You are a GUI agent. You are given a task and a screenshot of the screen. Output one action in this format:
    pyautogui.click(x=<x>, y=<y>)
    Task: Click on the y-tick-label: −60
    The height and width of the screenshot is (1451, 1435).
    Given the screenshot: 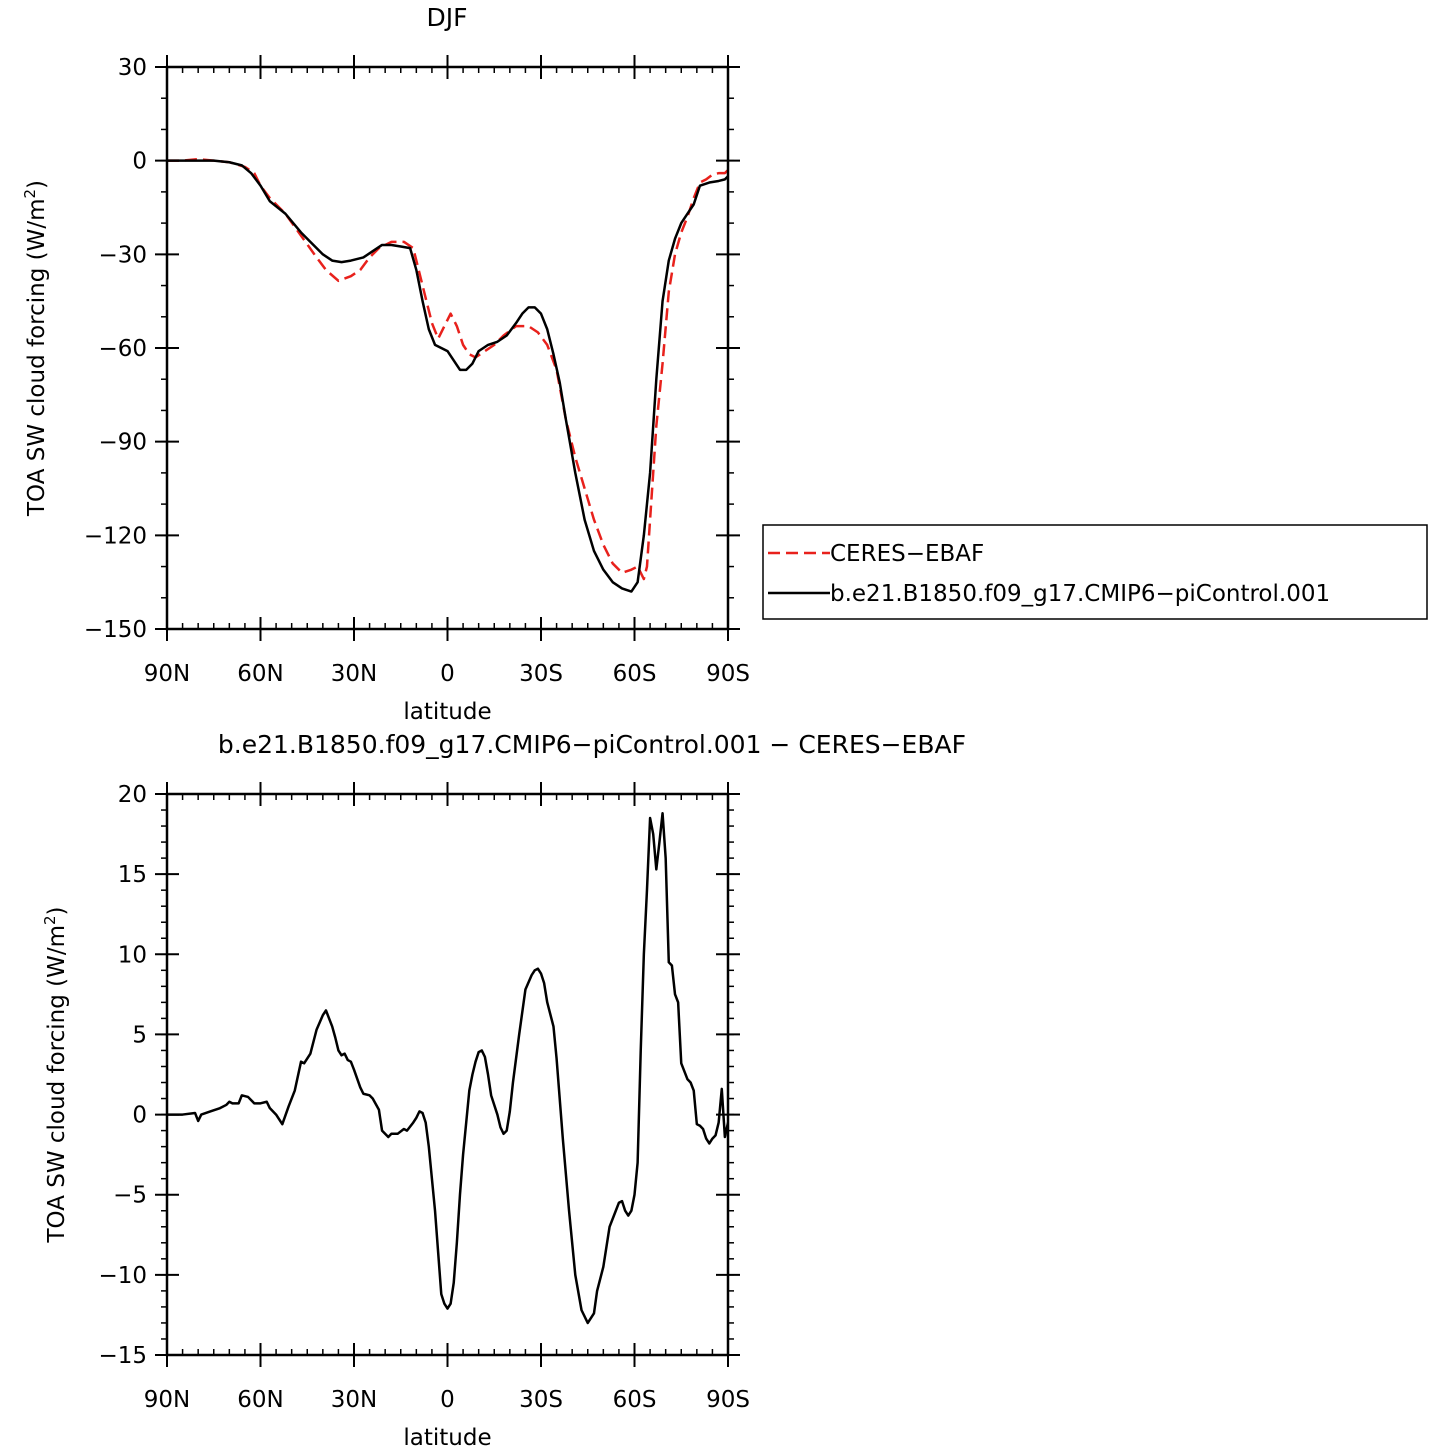 What is the action you would take?
    pyautogui.click(x=122, y=349)
    